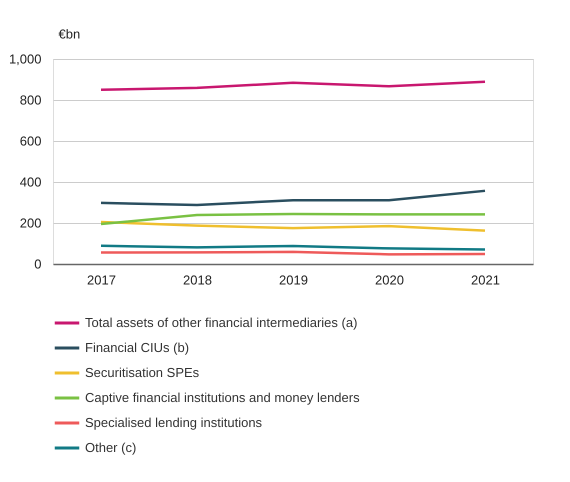 This screenshot has width=570, height=482. What do you see at coordinates (110, 447) in the screenshot?
I see `legend-label: Other (c)` at bounding box center [110, 447].